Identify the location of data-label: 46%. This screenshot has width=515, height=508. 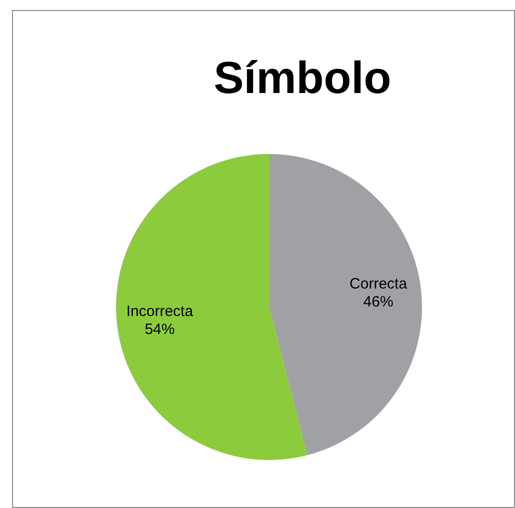
(378, 301).